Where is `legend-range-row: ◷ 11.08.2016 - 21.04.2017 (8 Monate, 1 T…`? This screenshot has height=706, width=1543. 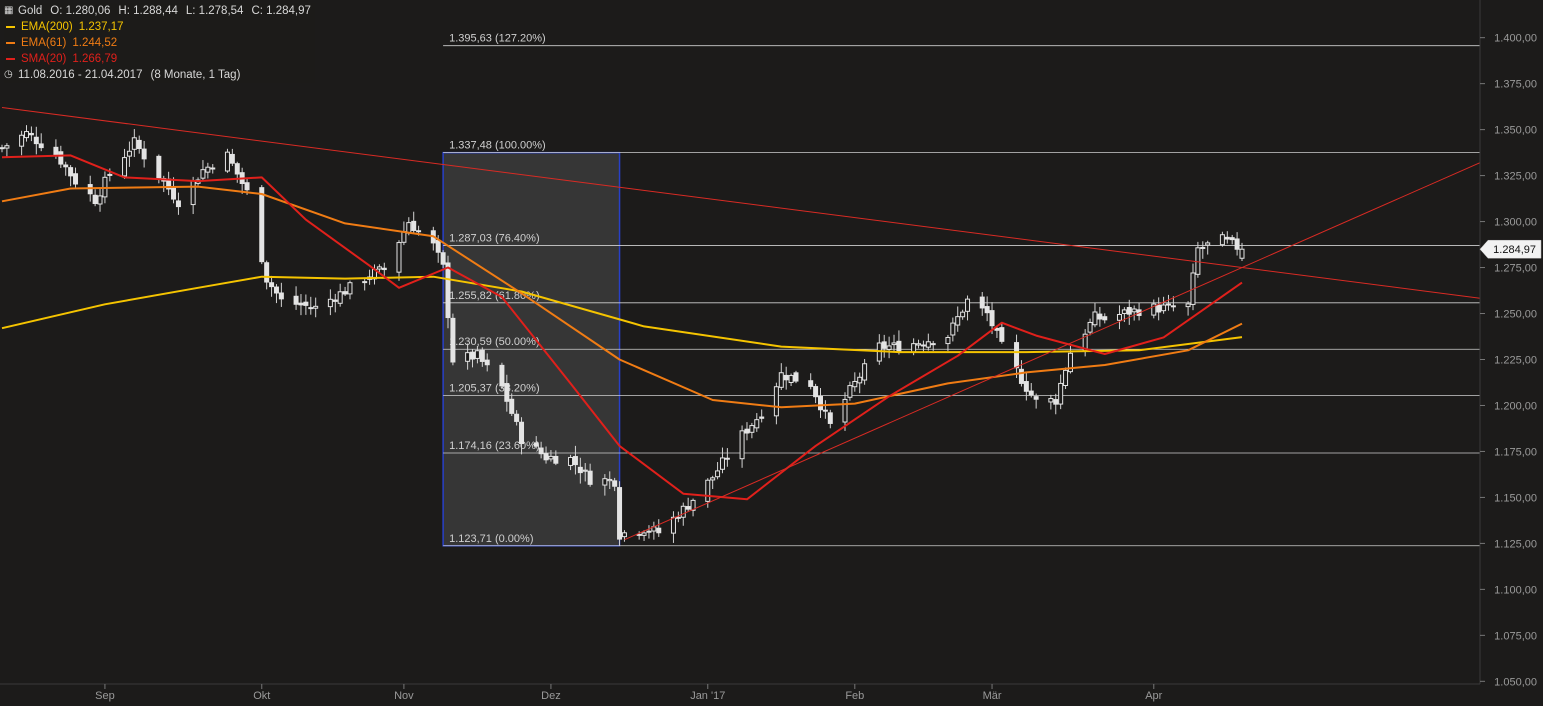 legend-range-row: ◷ 11.08.2016 - 21.04.2017 (8 Monate, 1 T… is located at coordinates (159, 75).